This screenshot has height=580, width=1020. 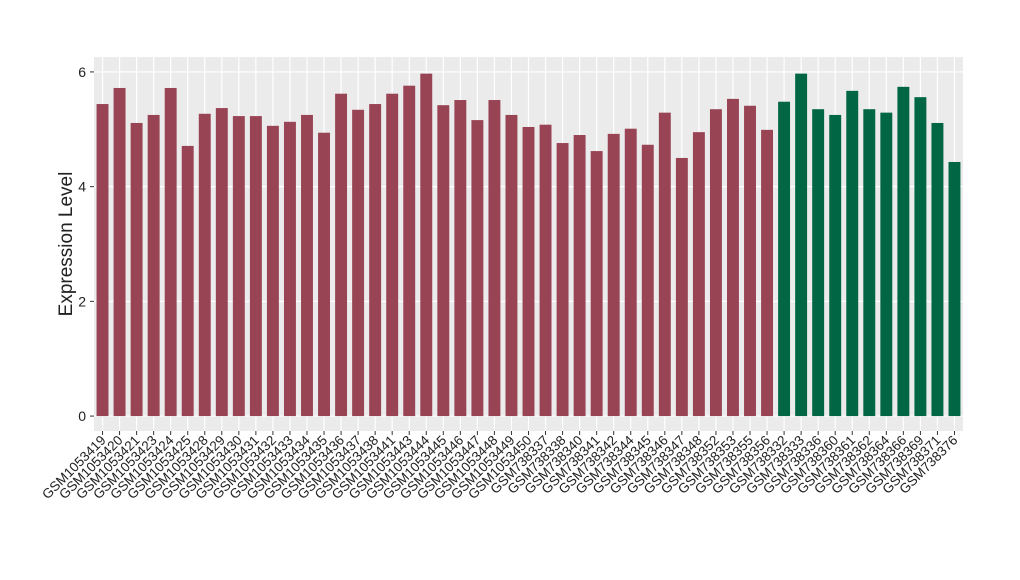 What do you see at coordinates (66, 244) in the screenshot?
I see `y-axis-label: Expression Level` at bounding box center [66, 244].